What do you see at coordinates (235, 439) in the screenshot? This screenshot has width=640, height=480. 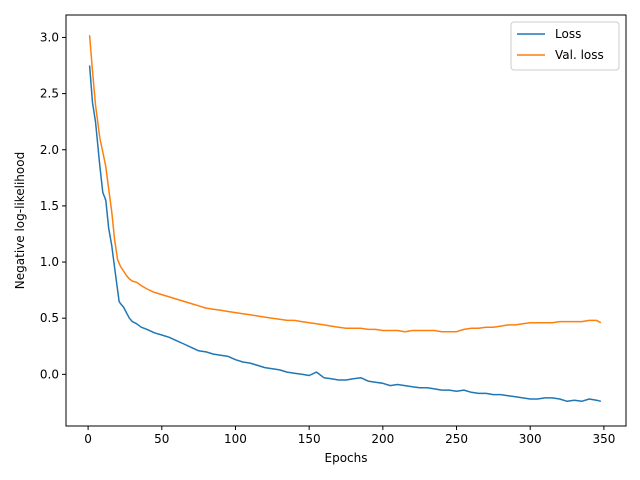 I see `x-tick-label: 100` at bounding box center [235, 439].